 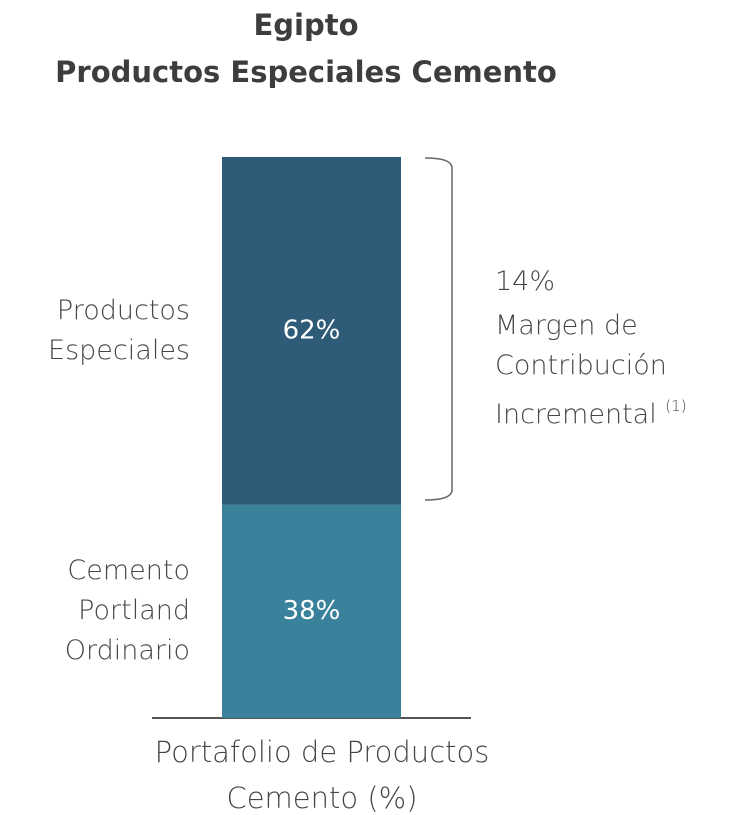 I want to click on bracket, so click(x=438, y=329).